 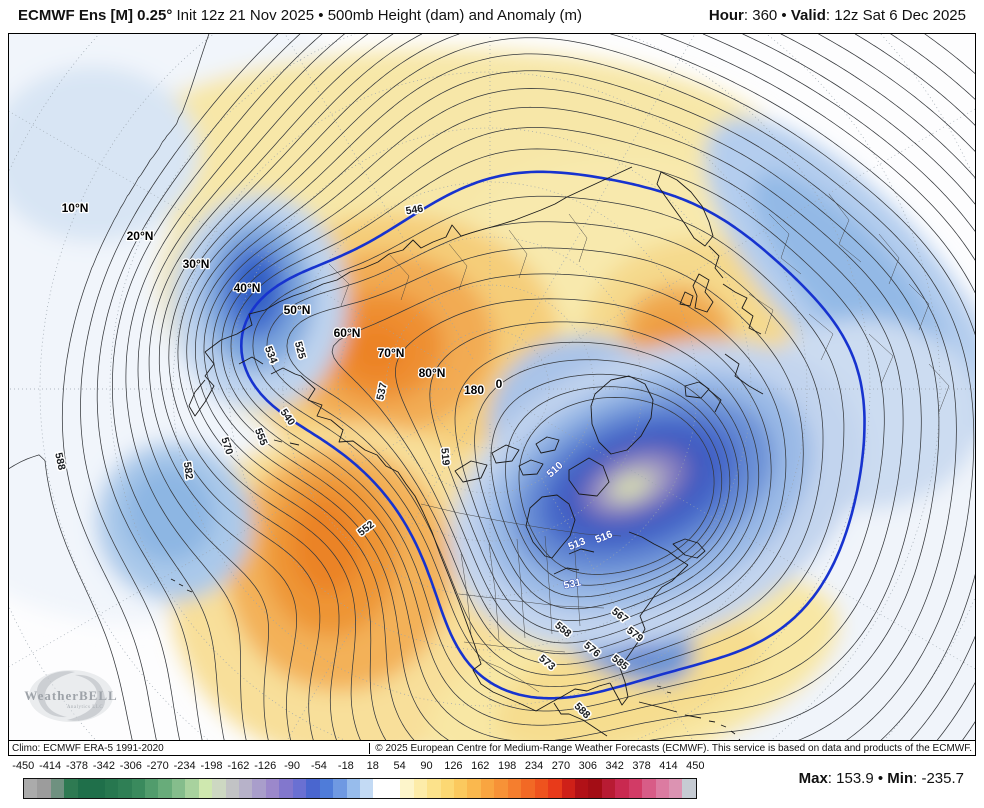 What do you see at coordinates (432, 373) in the screenshot?
I see `latitude-label: 80°N` at bounding box center [432, 373].